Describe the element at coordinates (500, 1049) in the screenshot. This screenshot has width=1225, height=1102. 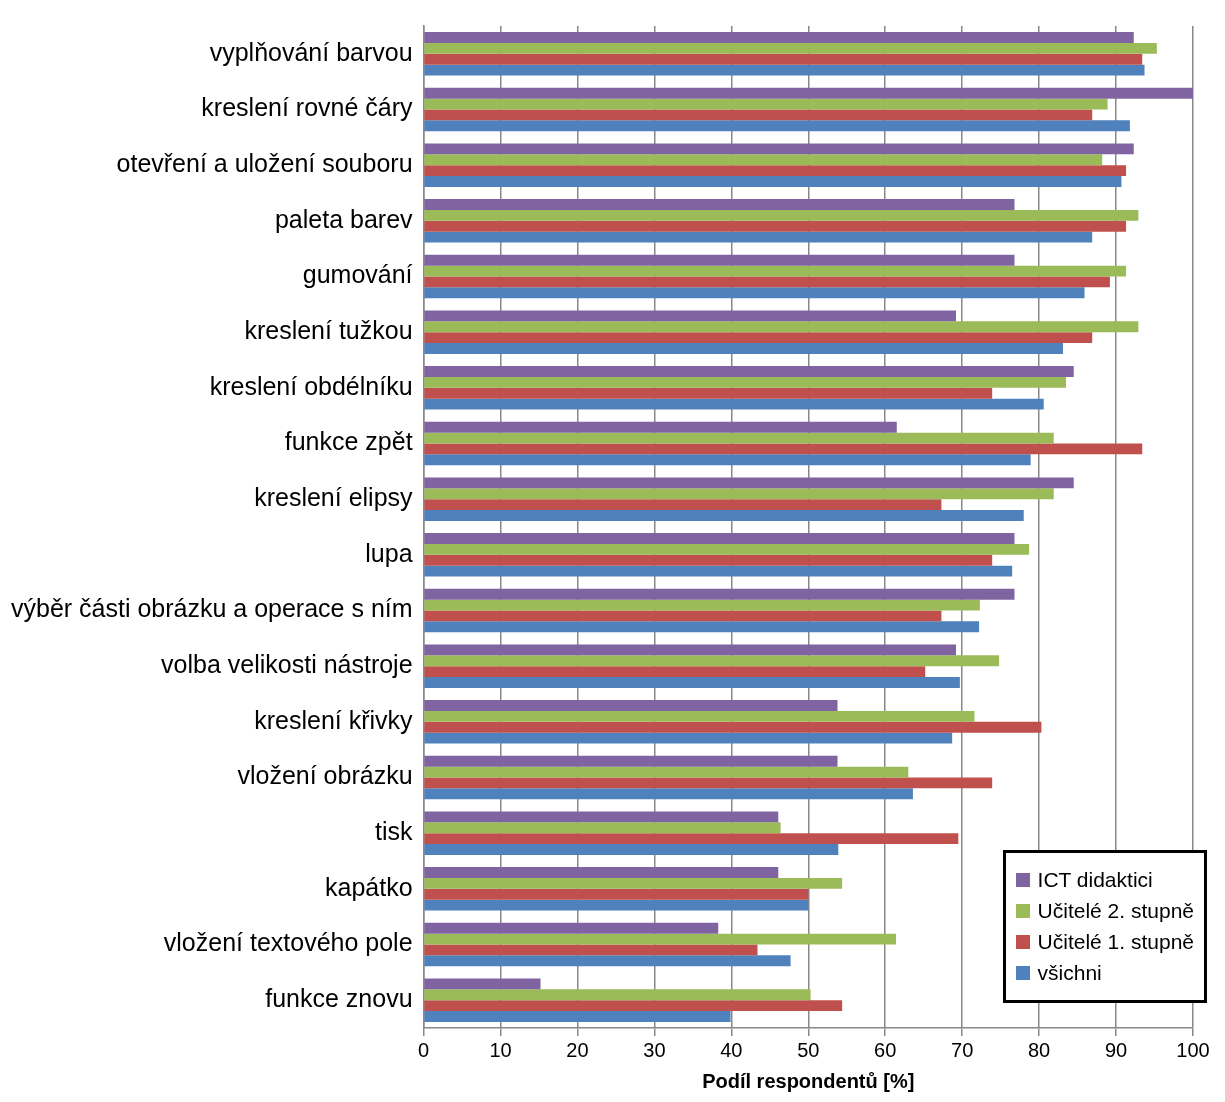
I see `x-tick-label: 10` at that location.